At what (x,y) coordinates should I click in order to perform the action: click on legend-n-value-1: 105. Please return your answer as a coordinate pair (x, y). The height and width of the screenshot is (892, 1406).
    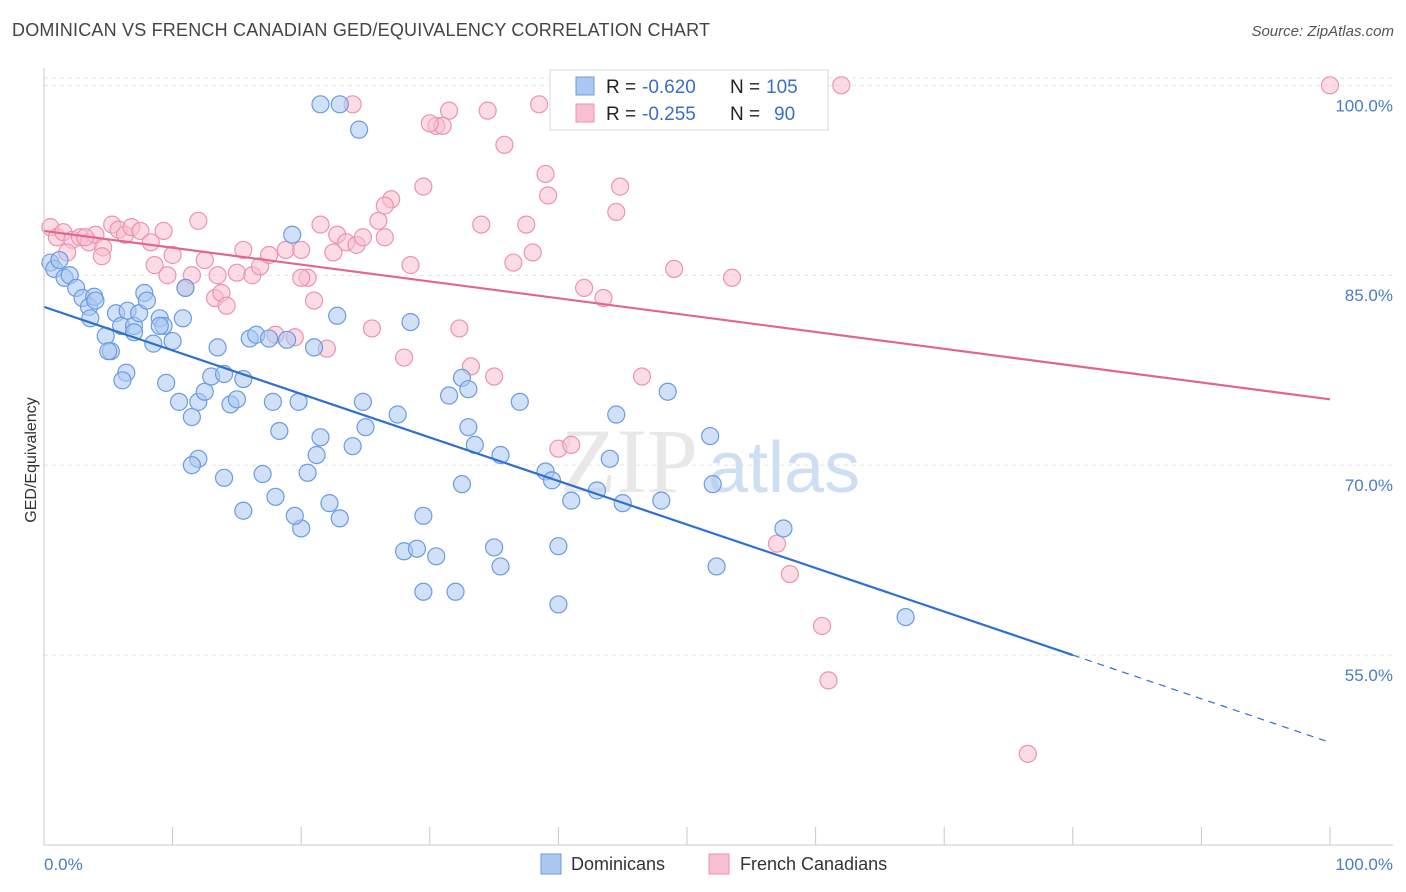
    Looking at the image, I should click on (782, 87).